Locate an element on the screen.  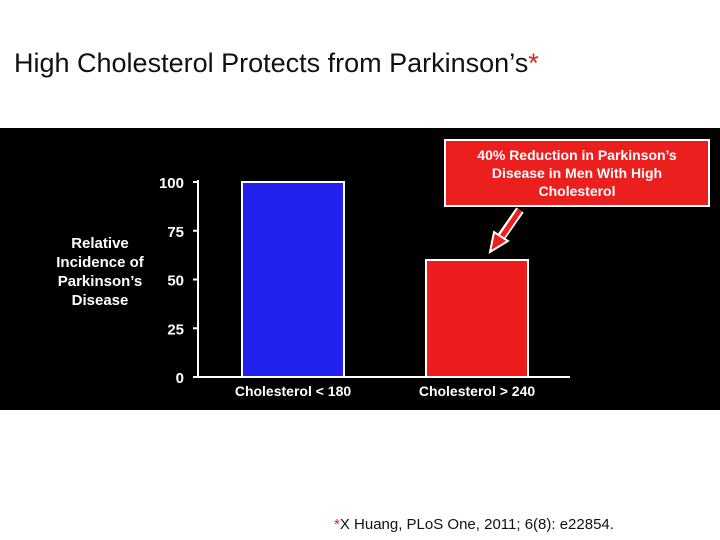
y-tick-label: 50 is located at coordinates (175, 281).